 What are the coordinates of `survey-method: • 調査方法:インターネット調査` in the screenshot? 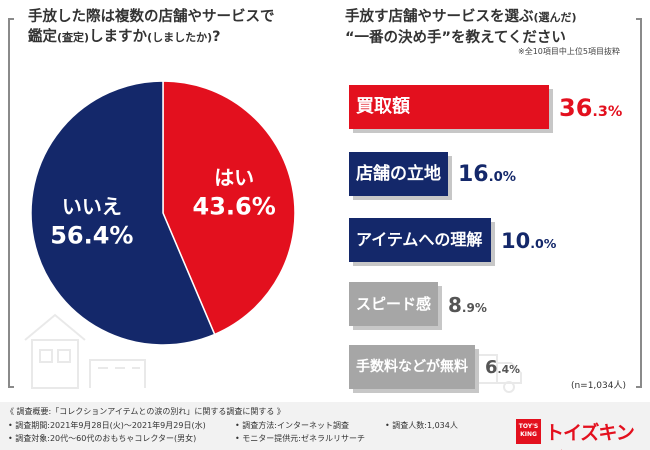 It's located at (292, 425).